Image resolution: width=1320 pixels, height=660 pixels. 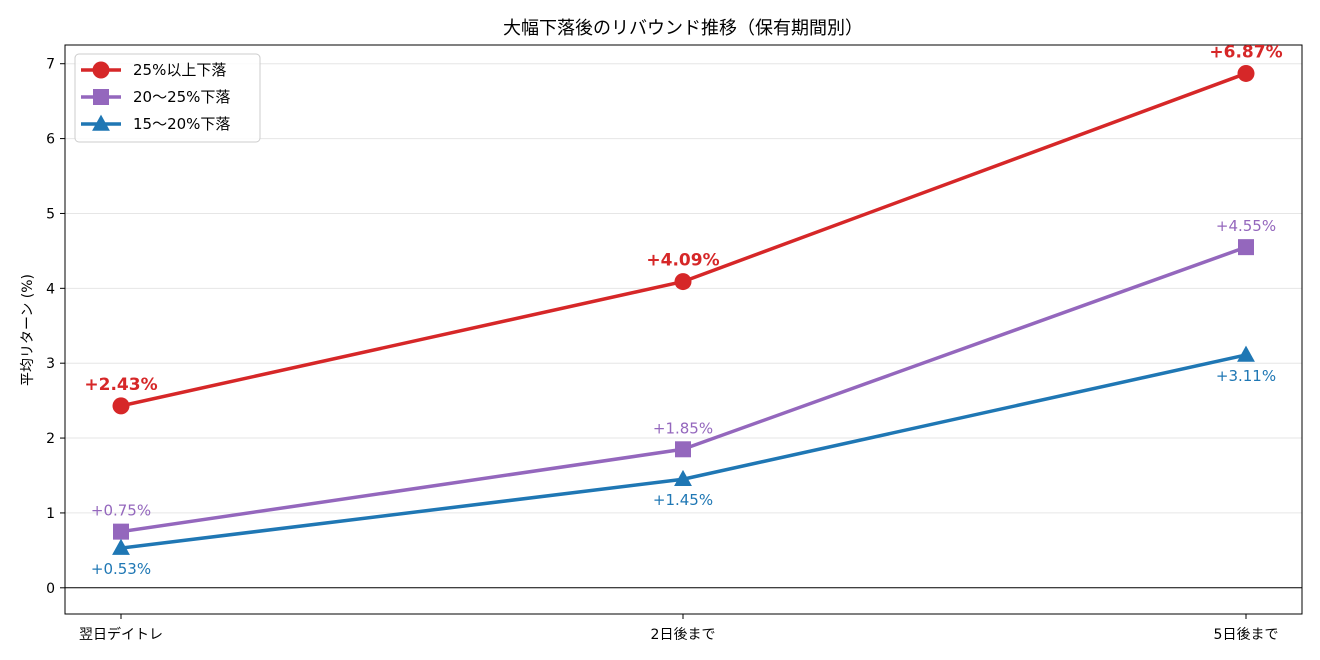 I want to click on data-label: +2.43%, so click(x=120, y=385).